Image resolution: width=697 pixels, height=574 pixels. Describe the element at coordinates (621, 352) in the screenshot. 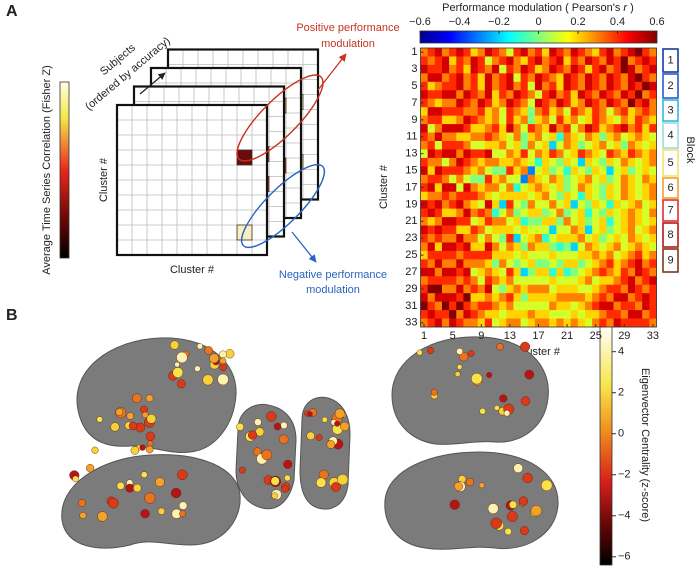

I see `colorbar-tick-label: 4` at that location.